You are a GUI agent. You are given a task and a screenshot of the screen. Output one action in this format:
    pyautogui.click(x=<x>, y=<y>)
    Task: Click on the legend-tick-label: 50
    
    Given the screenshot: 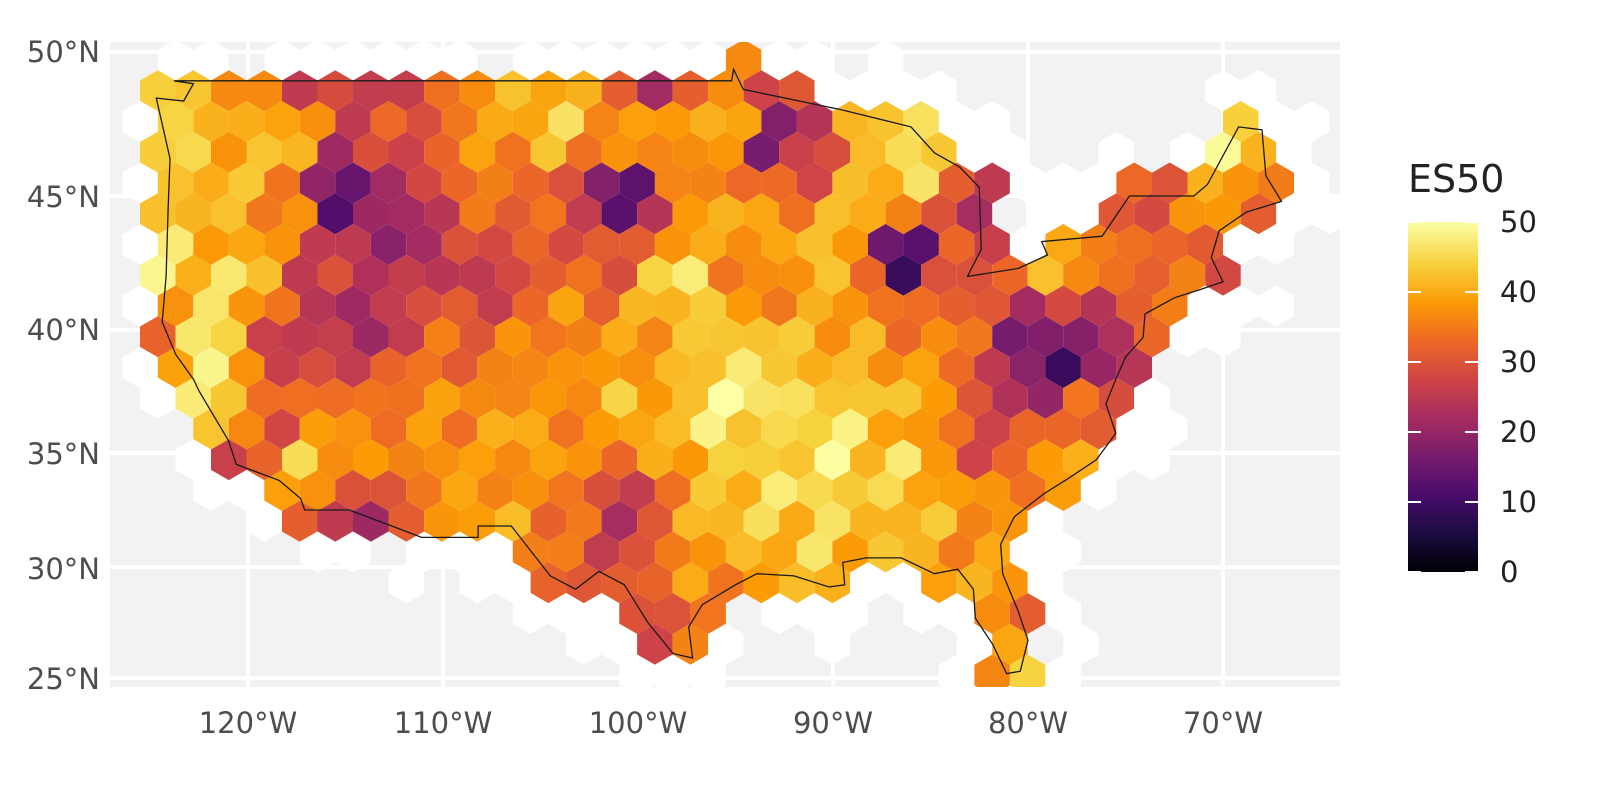 What is the action you would take?
    pyautogui.click(x=1518, y=222)
    